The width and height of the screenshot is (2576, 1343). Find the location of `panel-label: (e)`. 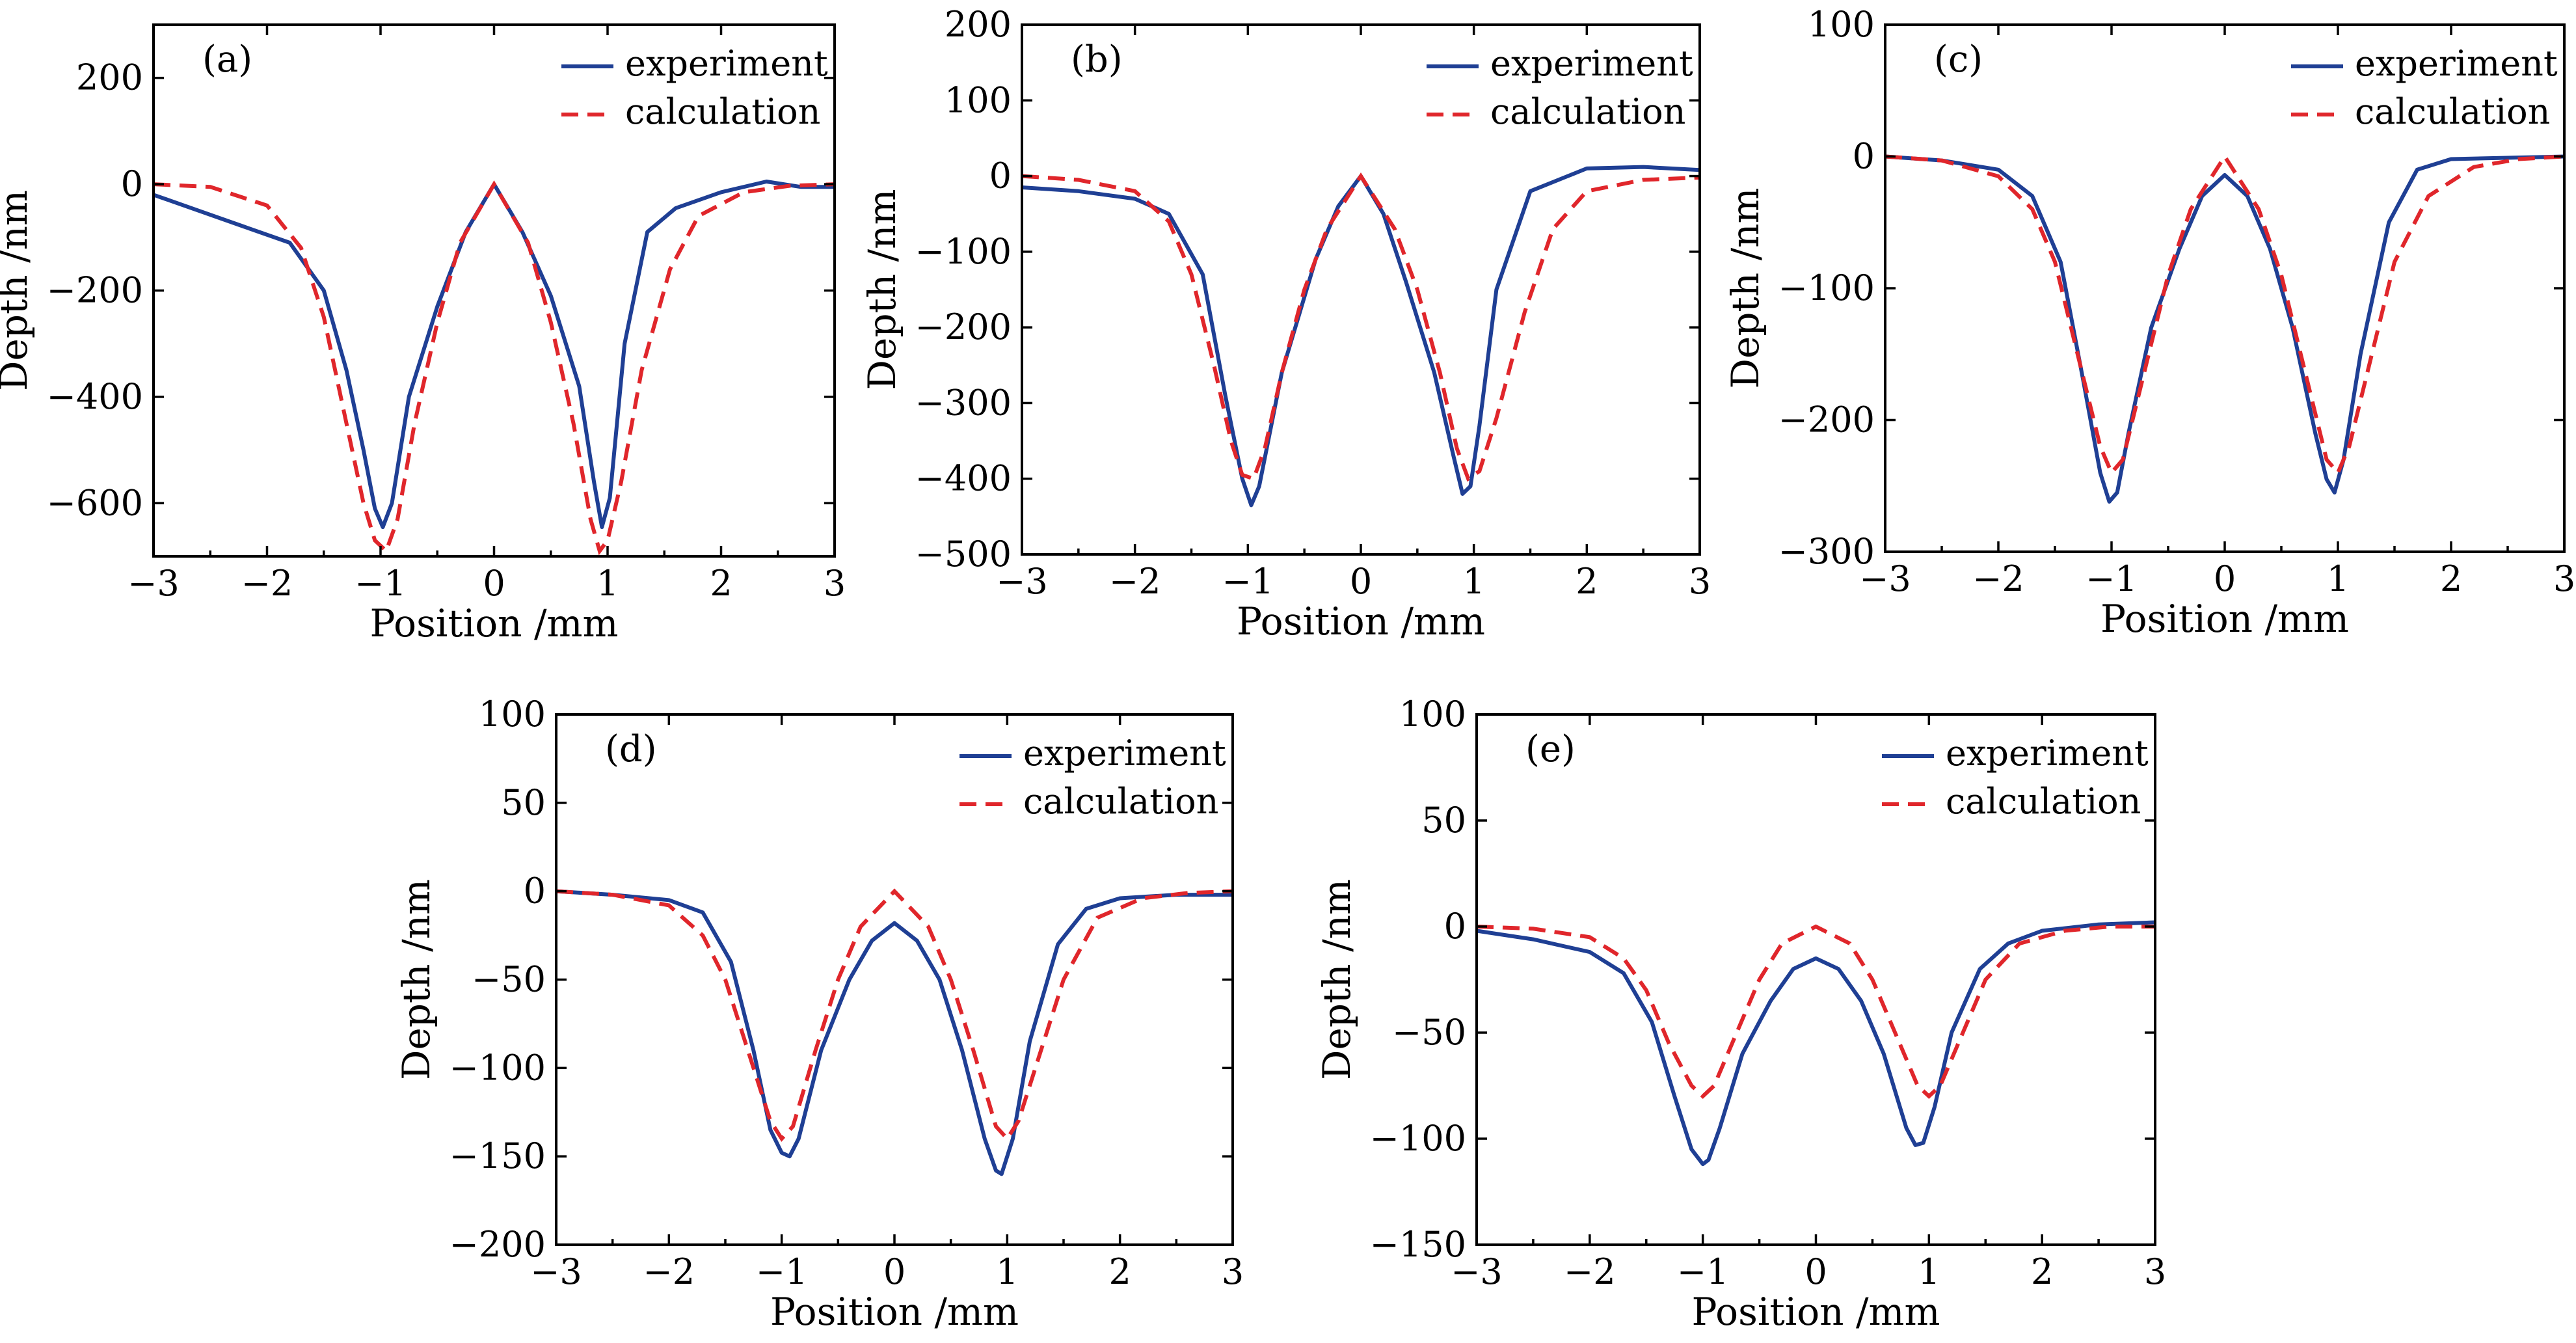

panel-label: (e) is located at coordinates (1551, 749).